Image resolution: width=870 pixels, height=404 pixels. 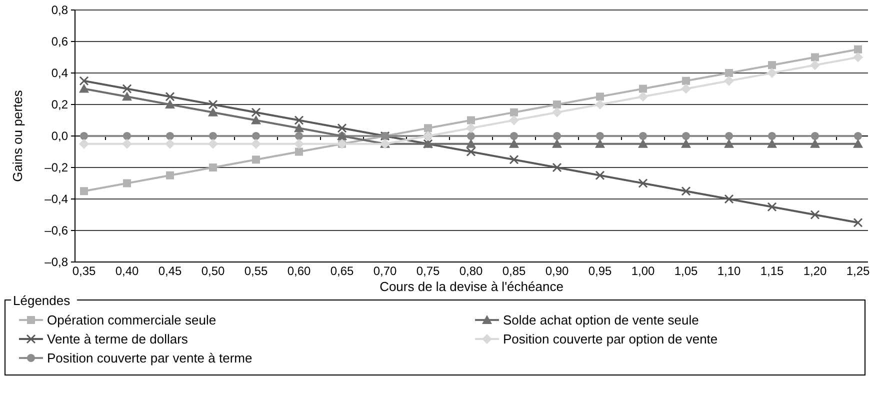 I want to click on x-tick-label: 0,55, so click(x=256, y=271).